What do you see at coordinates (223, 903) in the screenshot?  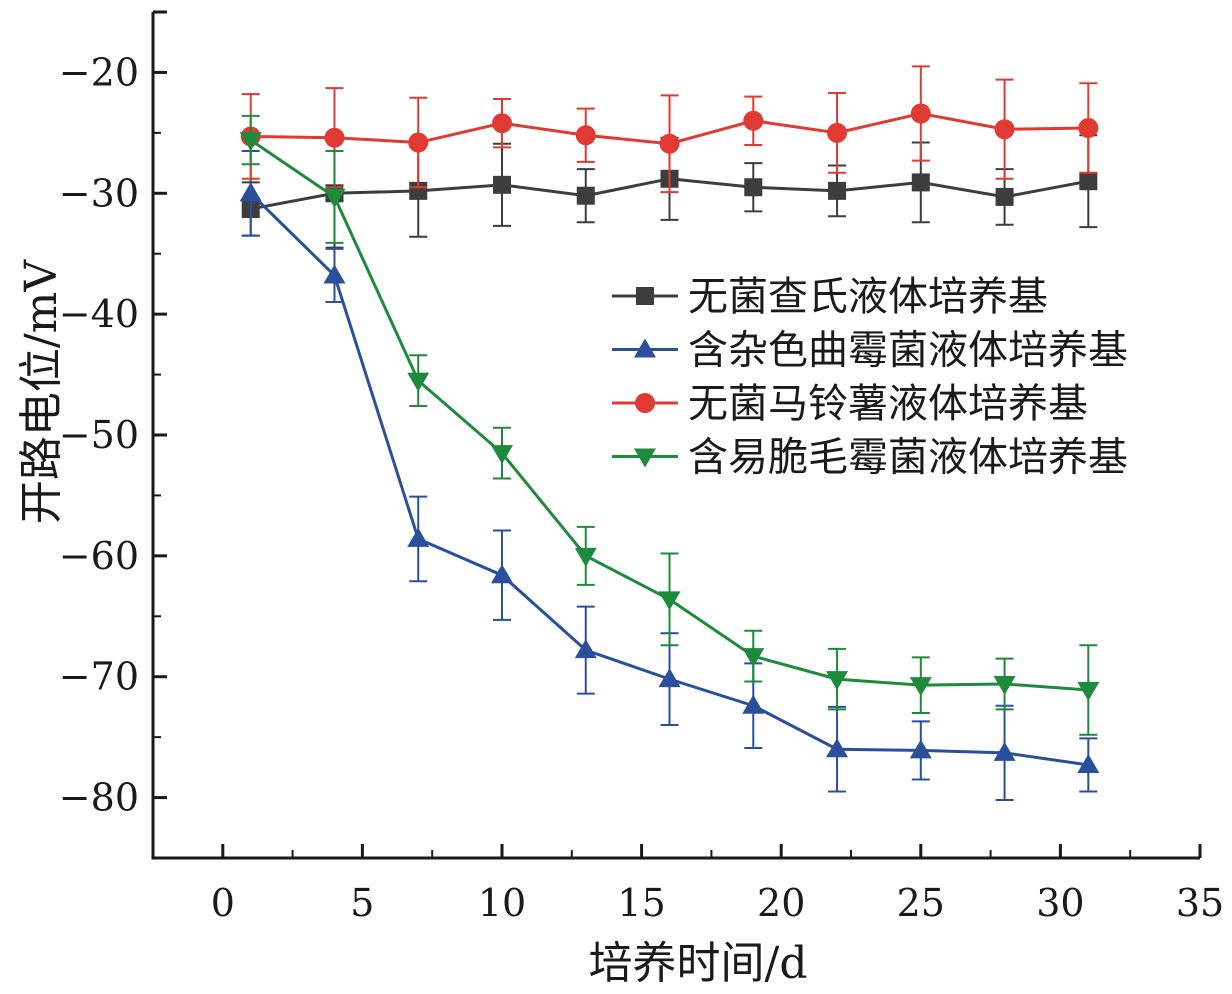 I see `x-tick-label: 0` at bounding box center [223, 903].